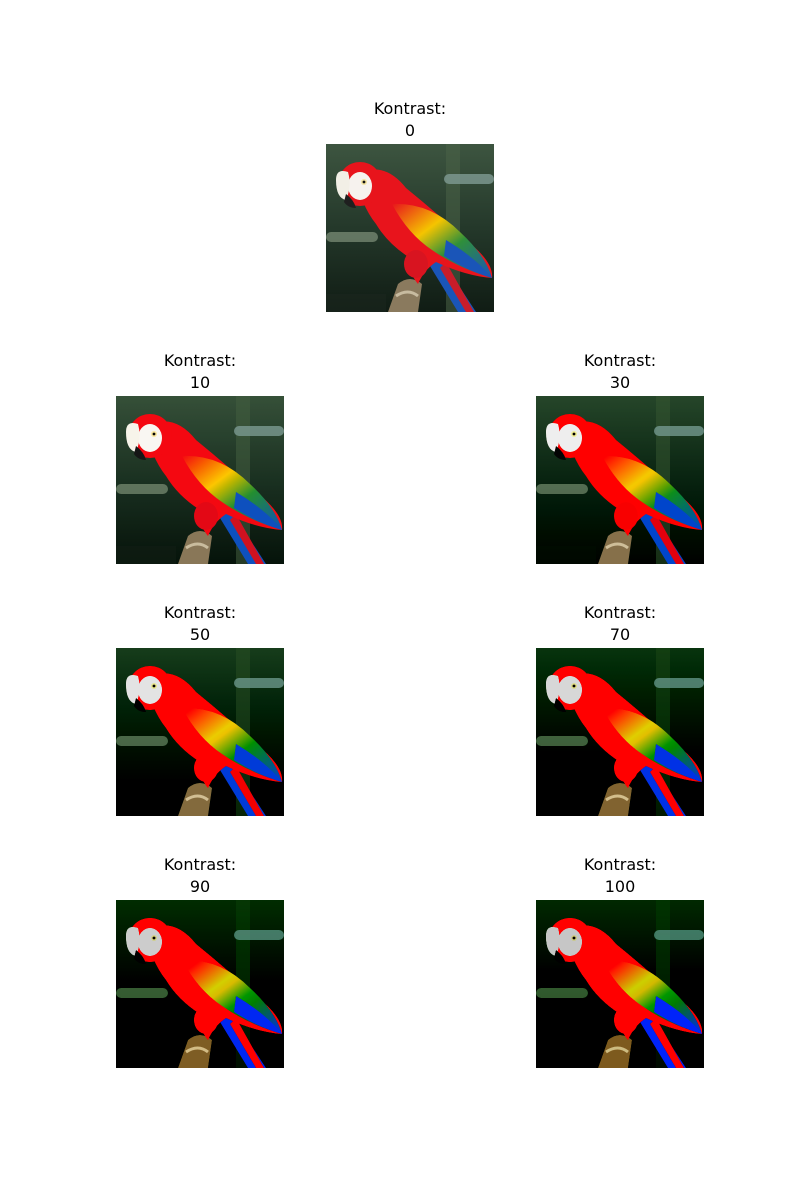 The height and width of the screenshot is (1200, 800). What do you see at coordinates (410, 130) in the screenshot?
I see `panel-value: 0` at bounding box center [410, 130].